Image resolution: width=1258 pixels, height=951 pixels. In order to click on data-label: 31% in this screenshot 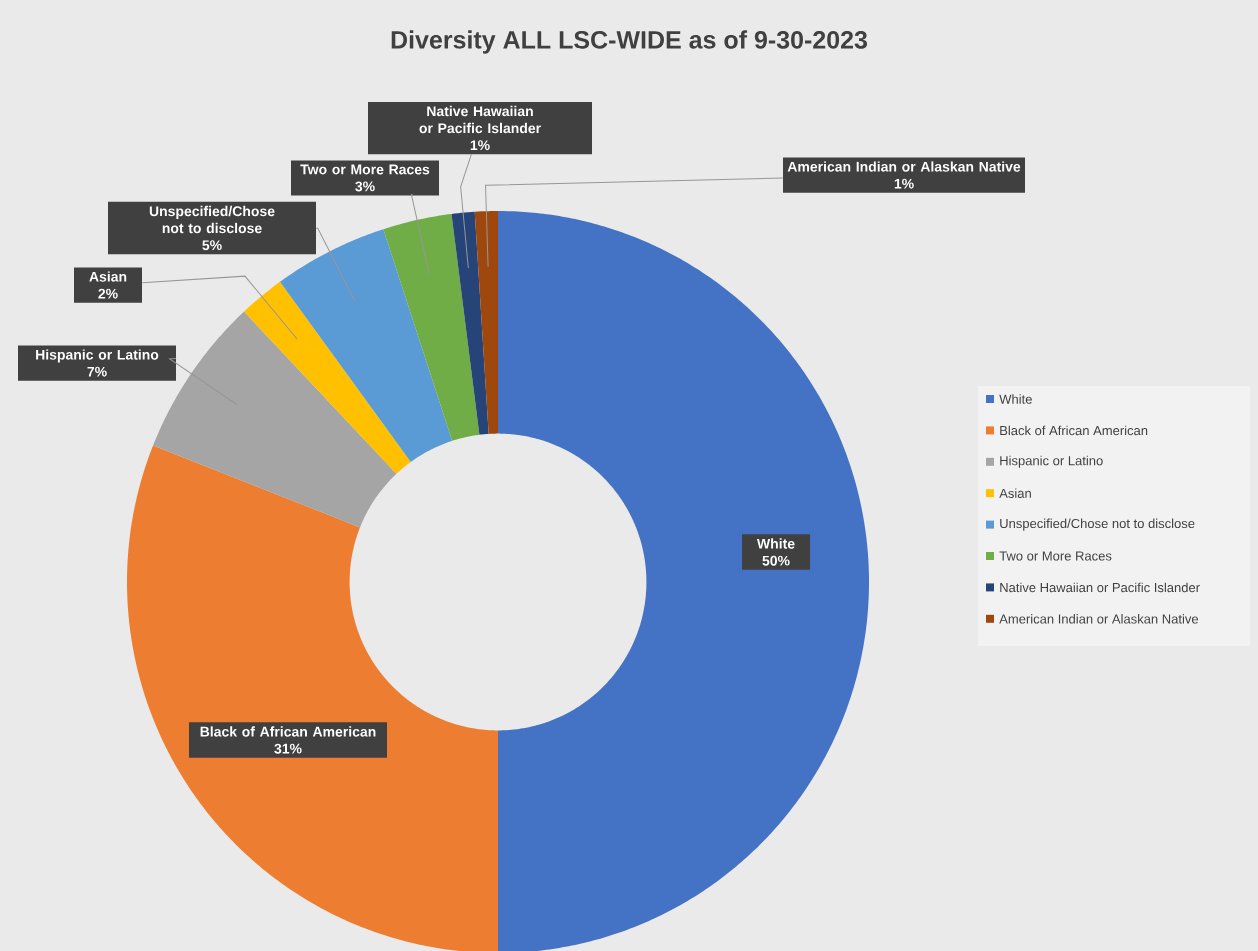, I will do `click(288, 748)`.